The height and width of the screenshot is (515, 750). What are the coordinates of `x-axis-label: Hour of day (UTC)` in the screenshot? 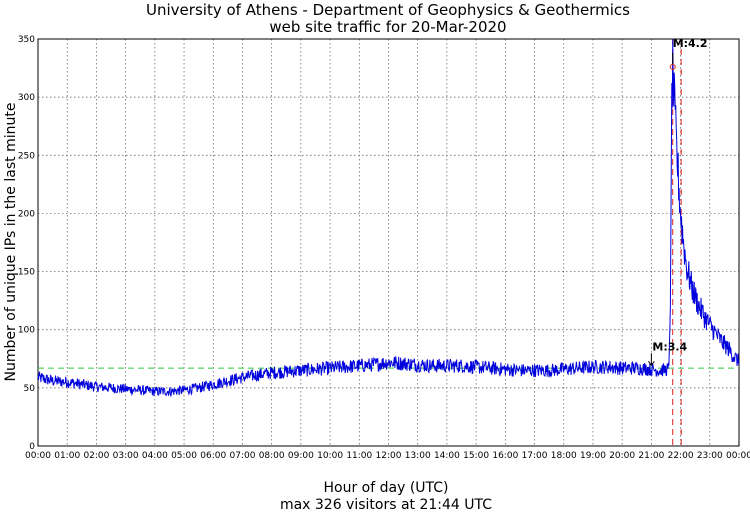 It's located at (386, 488).